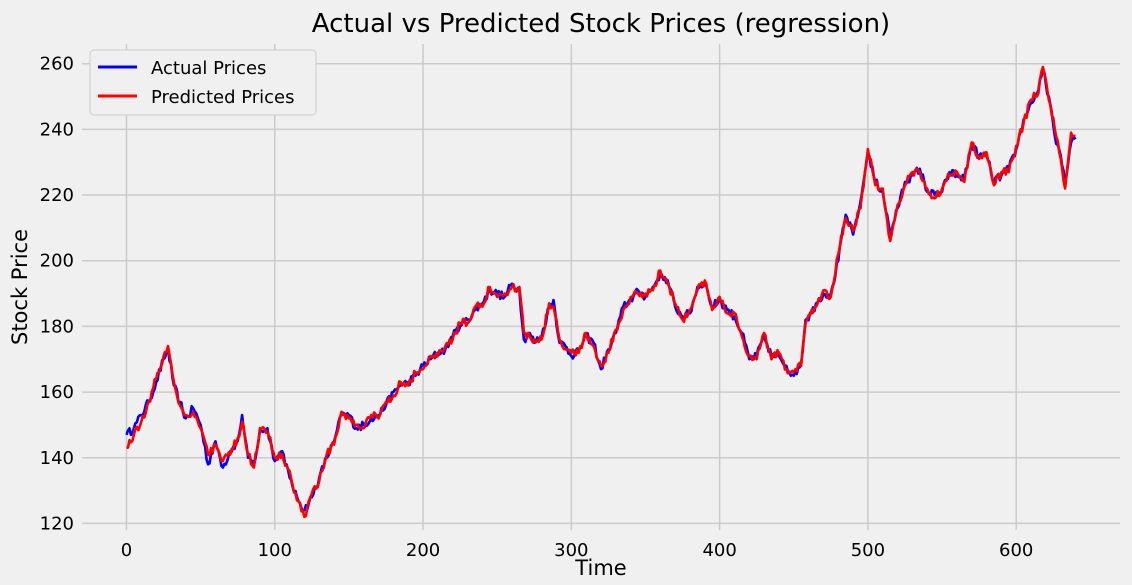 This screenshot has width=1132, height=585. Describe the element at coordinates (423, 550) in the screenshot. I see `x-tick-label: 200` at that location.